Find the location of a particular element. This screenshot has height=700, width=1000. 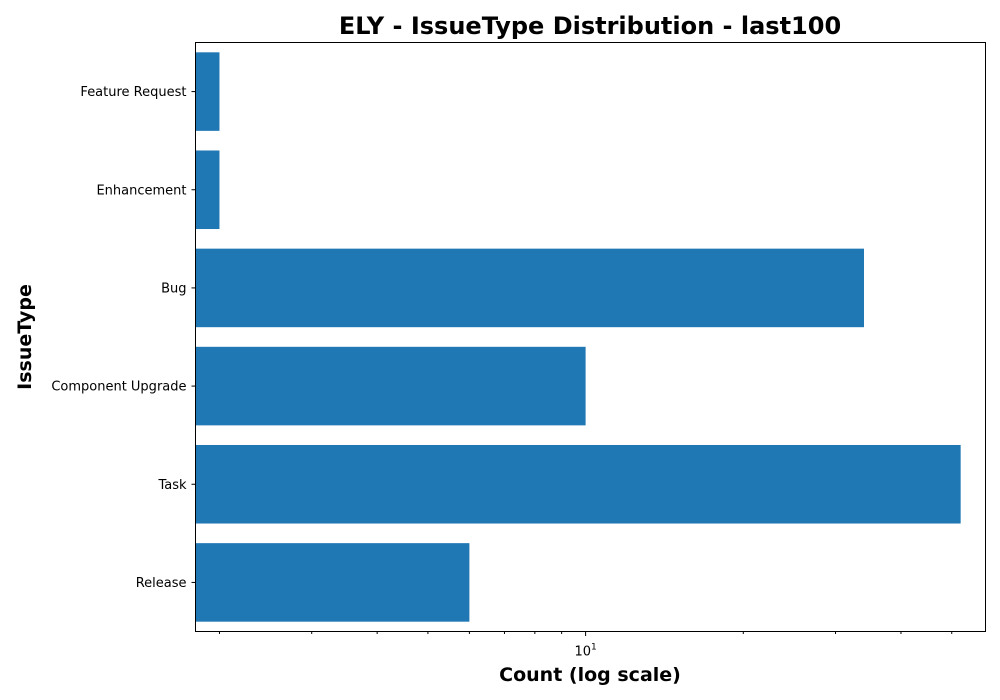

x-tick-label: 101 is located at coordinates (585, 651).